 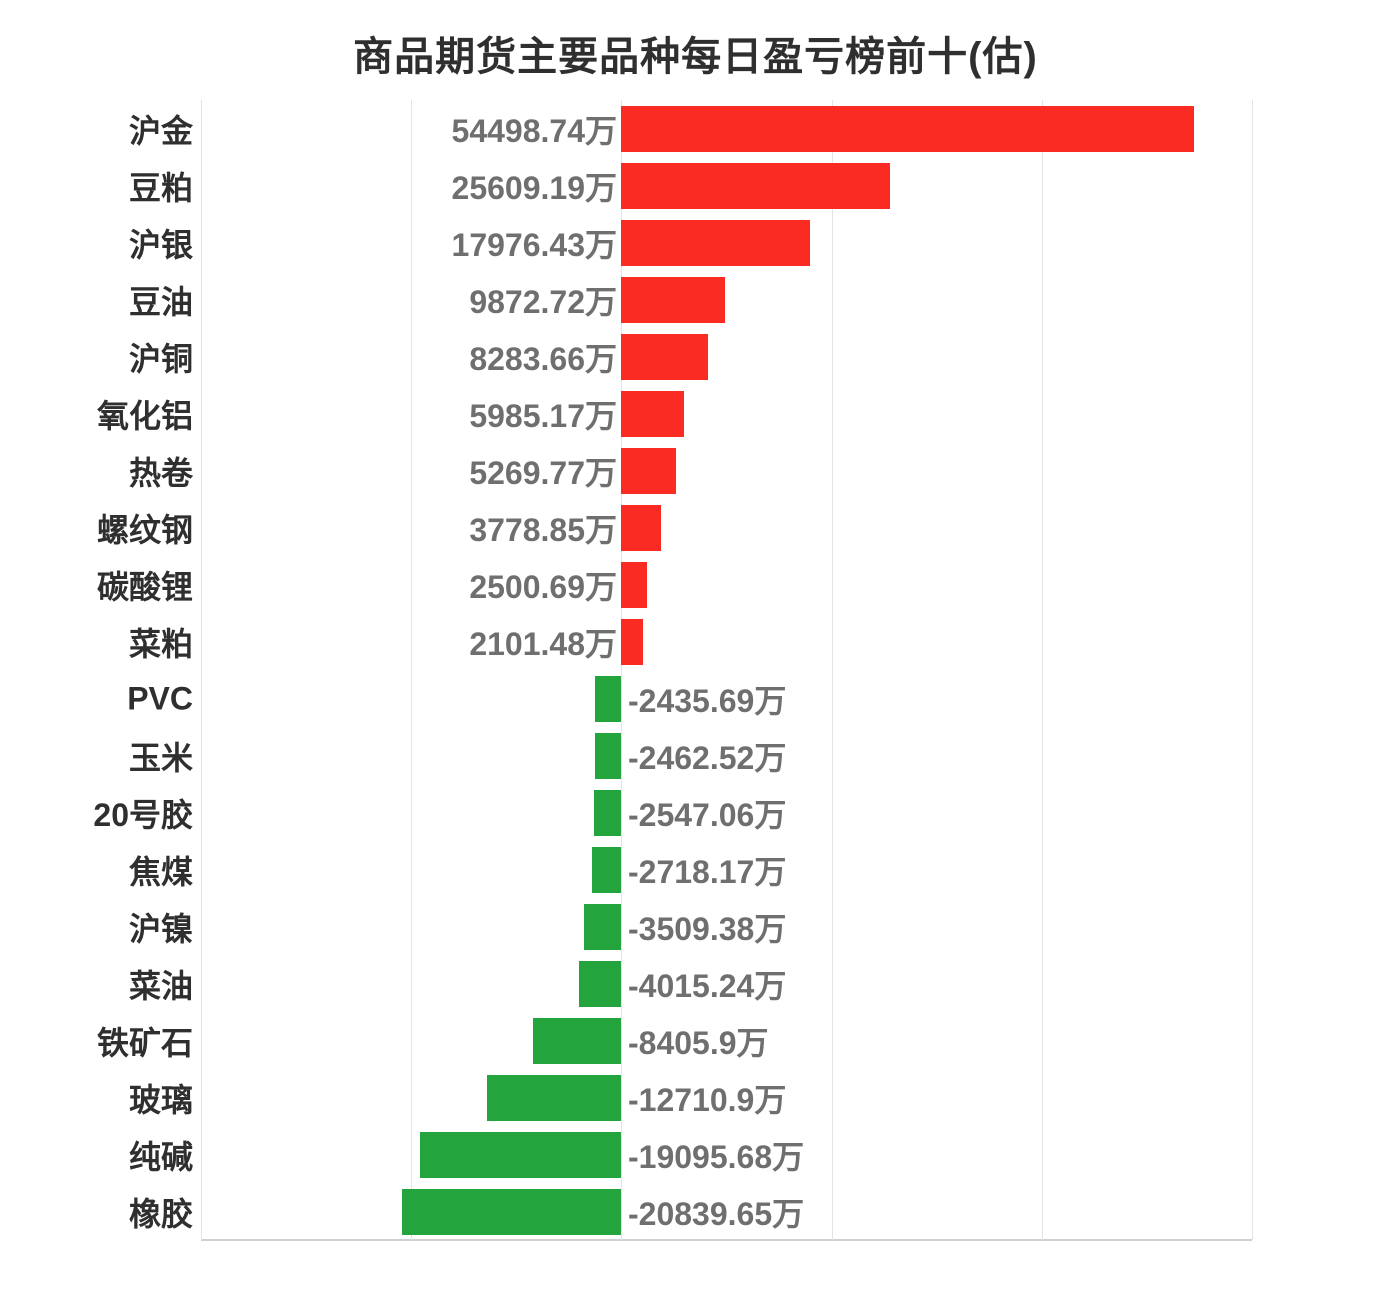 What do you see at coordinates (695, 57) in the screenshot?
I see `chart-title: 商品期货主要品种每日盈亏榜前十(估)` at bounding box center [695, 57].